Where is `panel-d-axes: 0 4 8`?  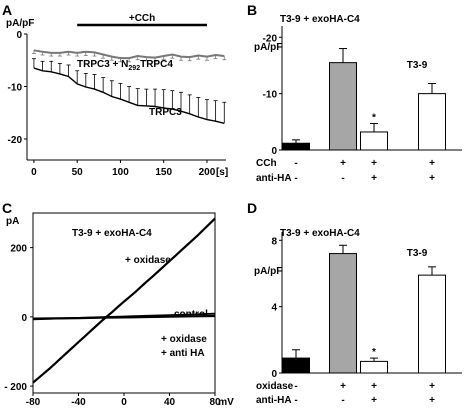 panel-d-axes: 0 4 8 is located at coordinates (366, 306).